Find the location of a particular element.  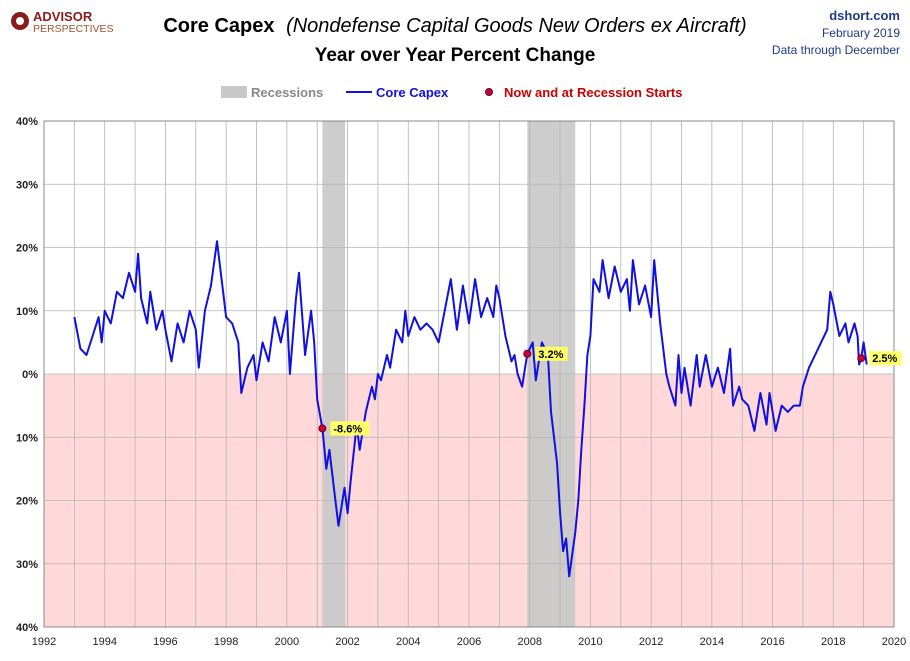

date-label: February 2019 is located at coordinates (861, 33).